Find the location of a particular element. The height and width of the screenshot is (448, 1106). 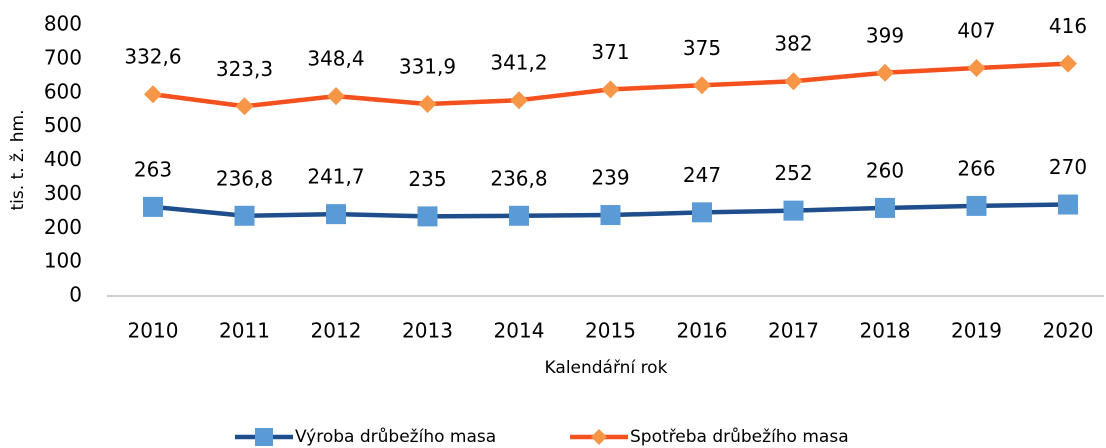

x-tick-label: 2020 is located at coordinates (1068, 331).